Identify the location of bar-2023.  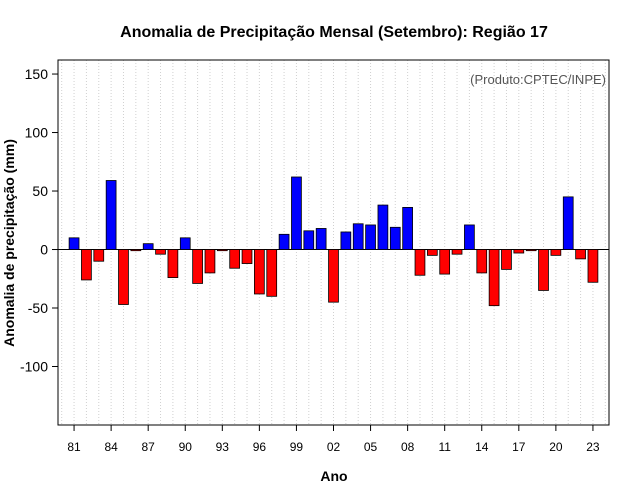
(593, 266).